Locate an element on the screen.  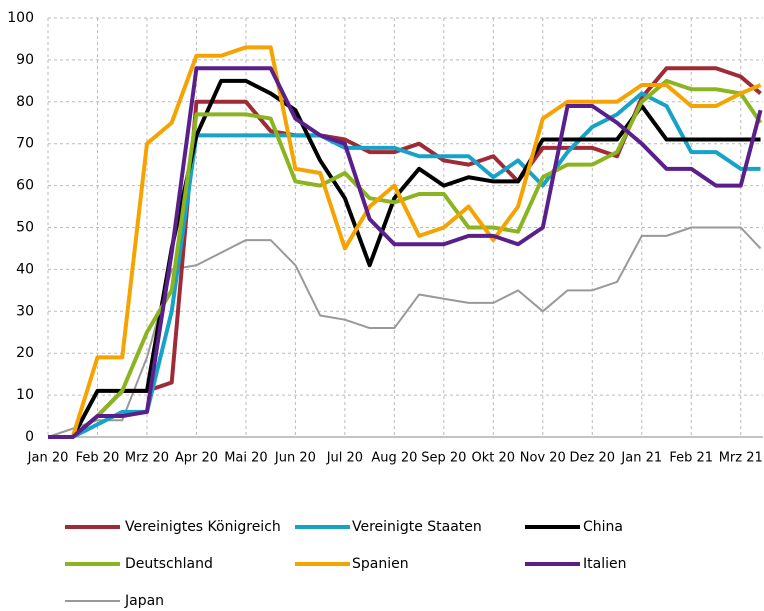
y-tick-label: 70 is located at coordinates (25, 144).